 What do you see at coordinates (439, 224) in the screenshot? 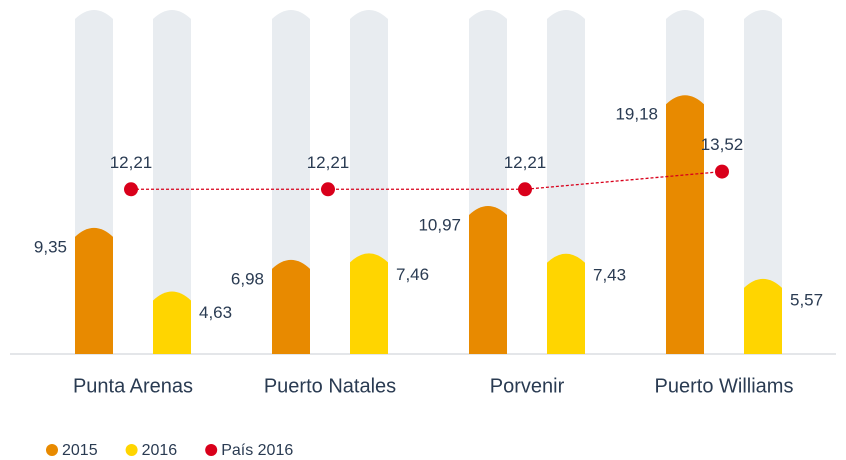
I see `value-label: 10,97` at bounding box center [439, 224].